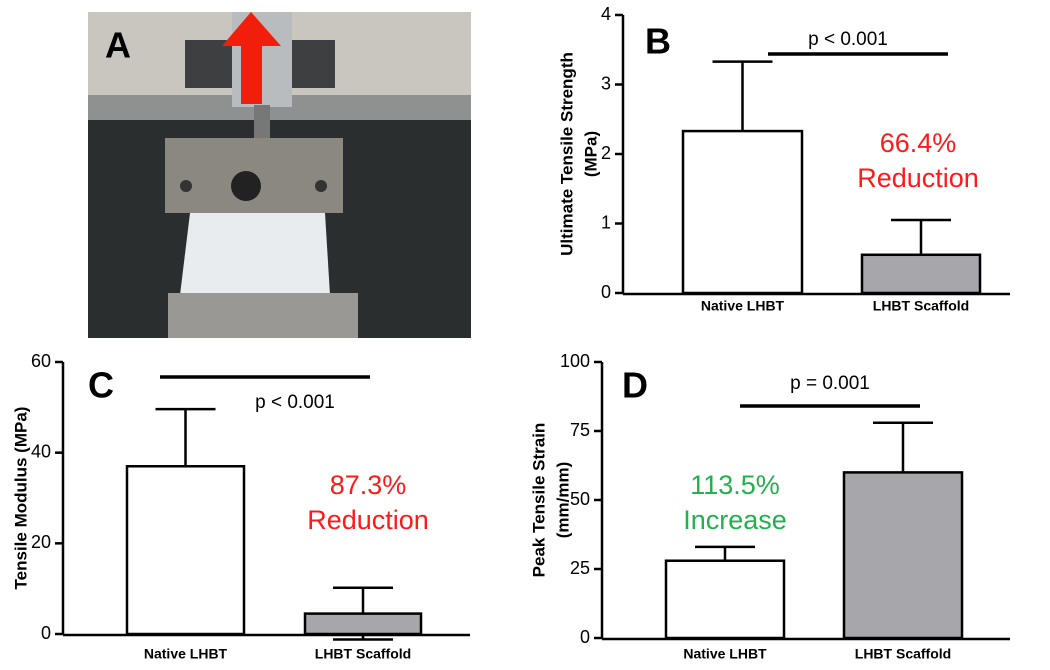  I want to click on y-tick-label: 75, so click(580, 430).